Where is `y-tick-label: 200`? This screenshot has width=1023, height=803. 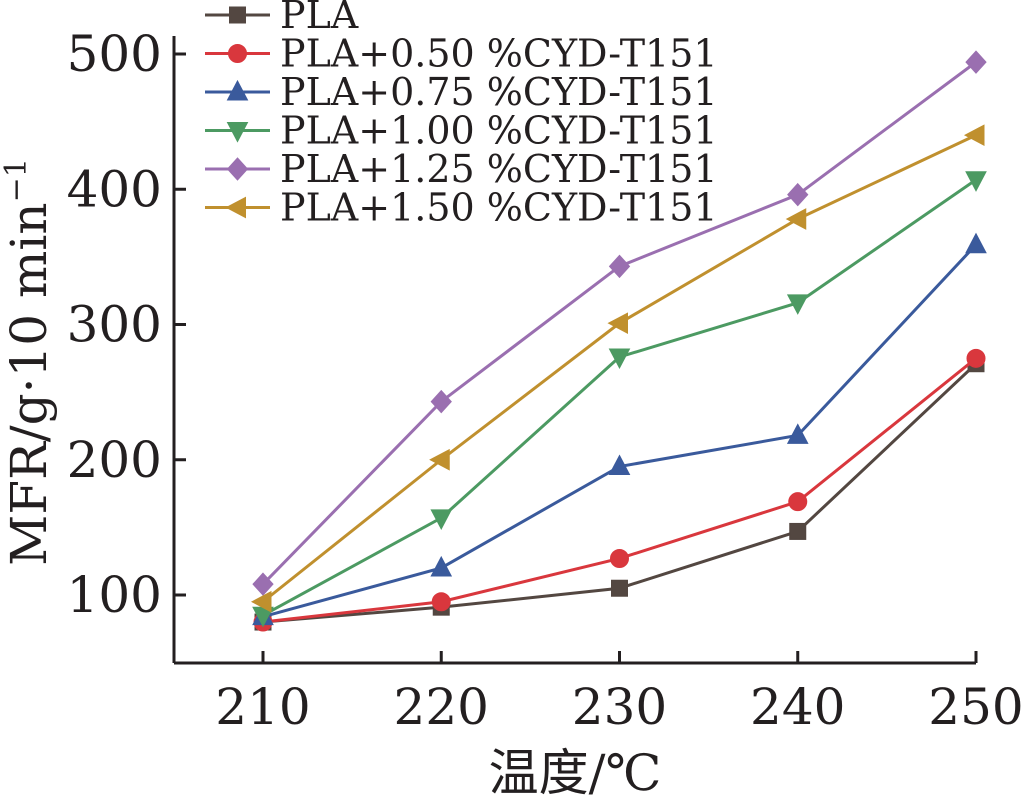
y-tick-label: 200 is located at coordinates (114, 460).